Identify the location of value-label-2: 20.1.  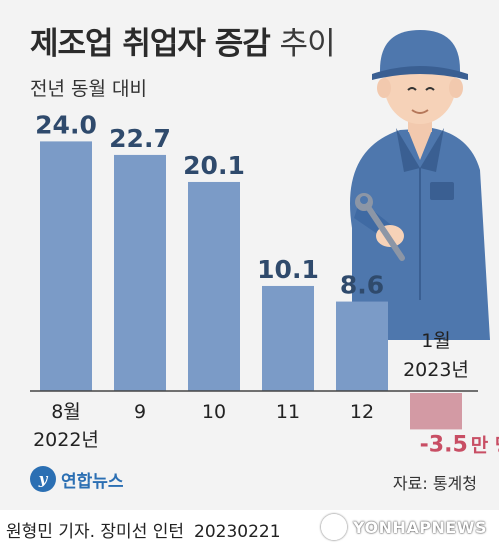
(214, 165).